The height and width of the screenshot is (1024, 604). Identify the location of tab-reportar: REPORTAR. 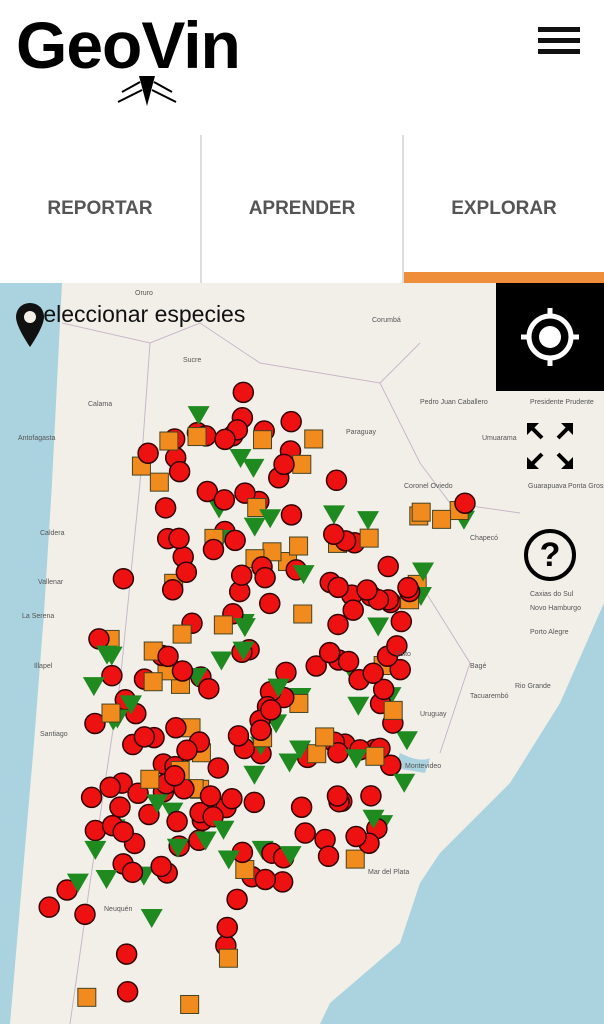
(100, 208).